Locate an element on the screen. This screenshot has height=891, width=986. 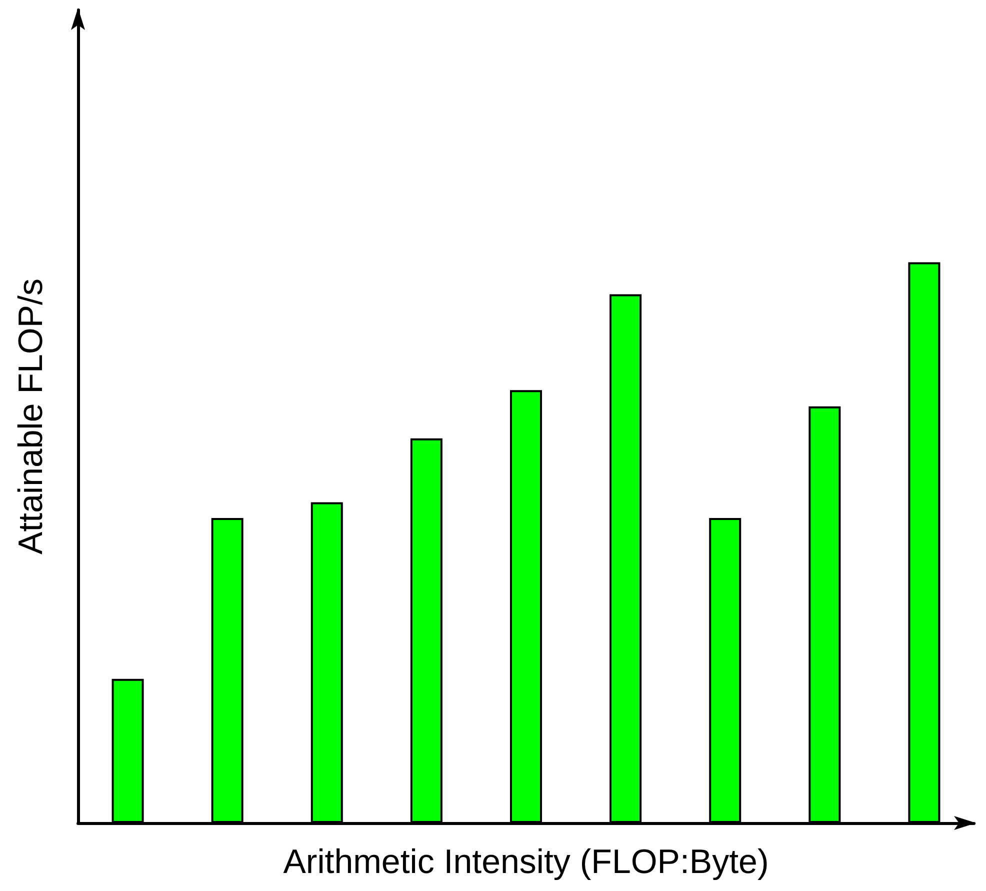
y-axis-title: Attainable FLOP/s is located at coordinates (31, 416).